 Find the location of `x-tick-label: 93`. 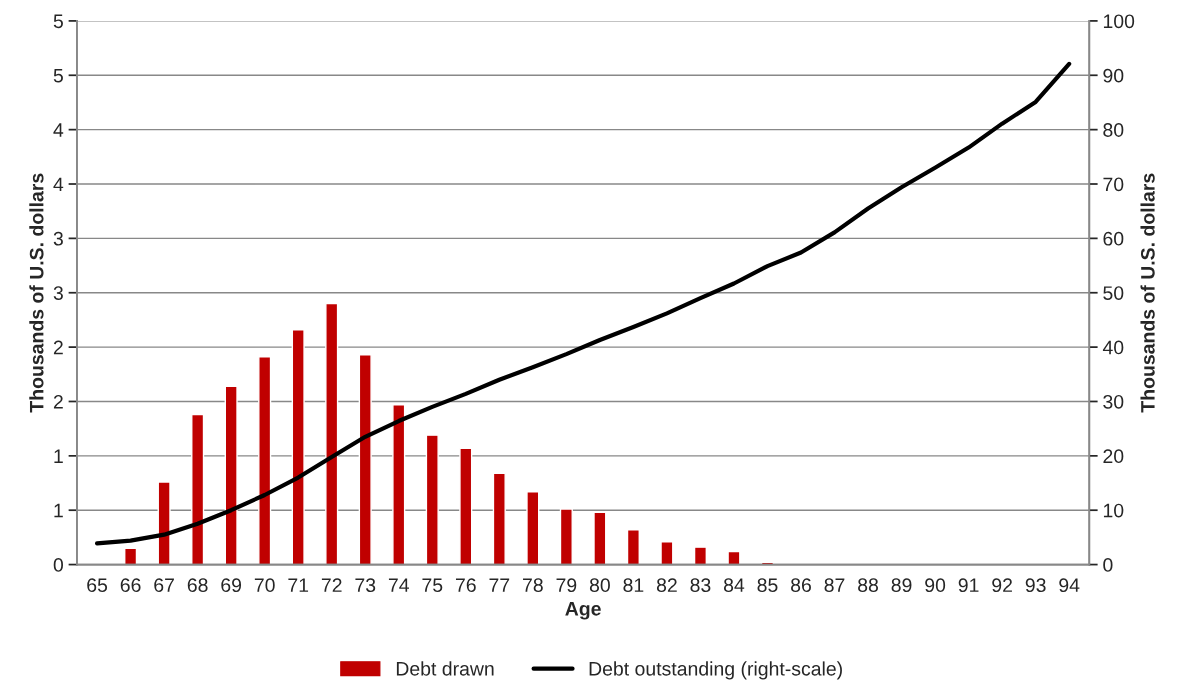

x-tick-label: 93 is located at coordinates (1035, 585).